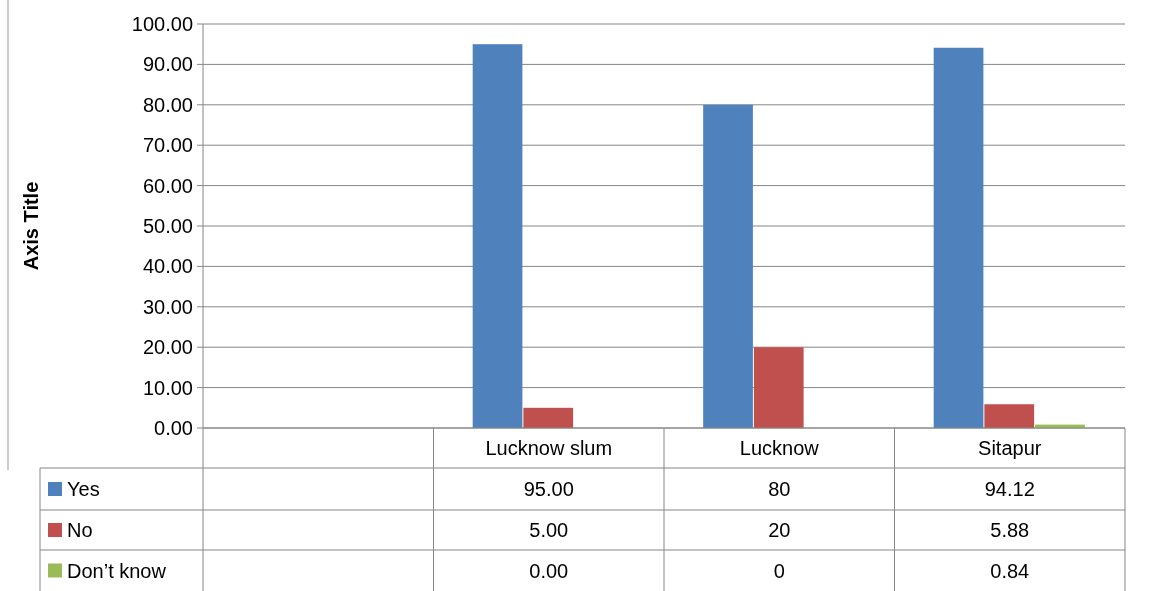 The height and width of the screenshot is (591, 1157). What do you see at coordinates (549, 570) in the screenshot?
I see `data-label: 0.00` at bounding box center [549, 570].